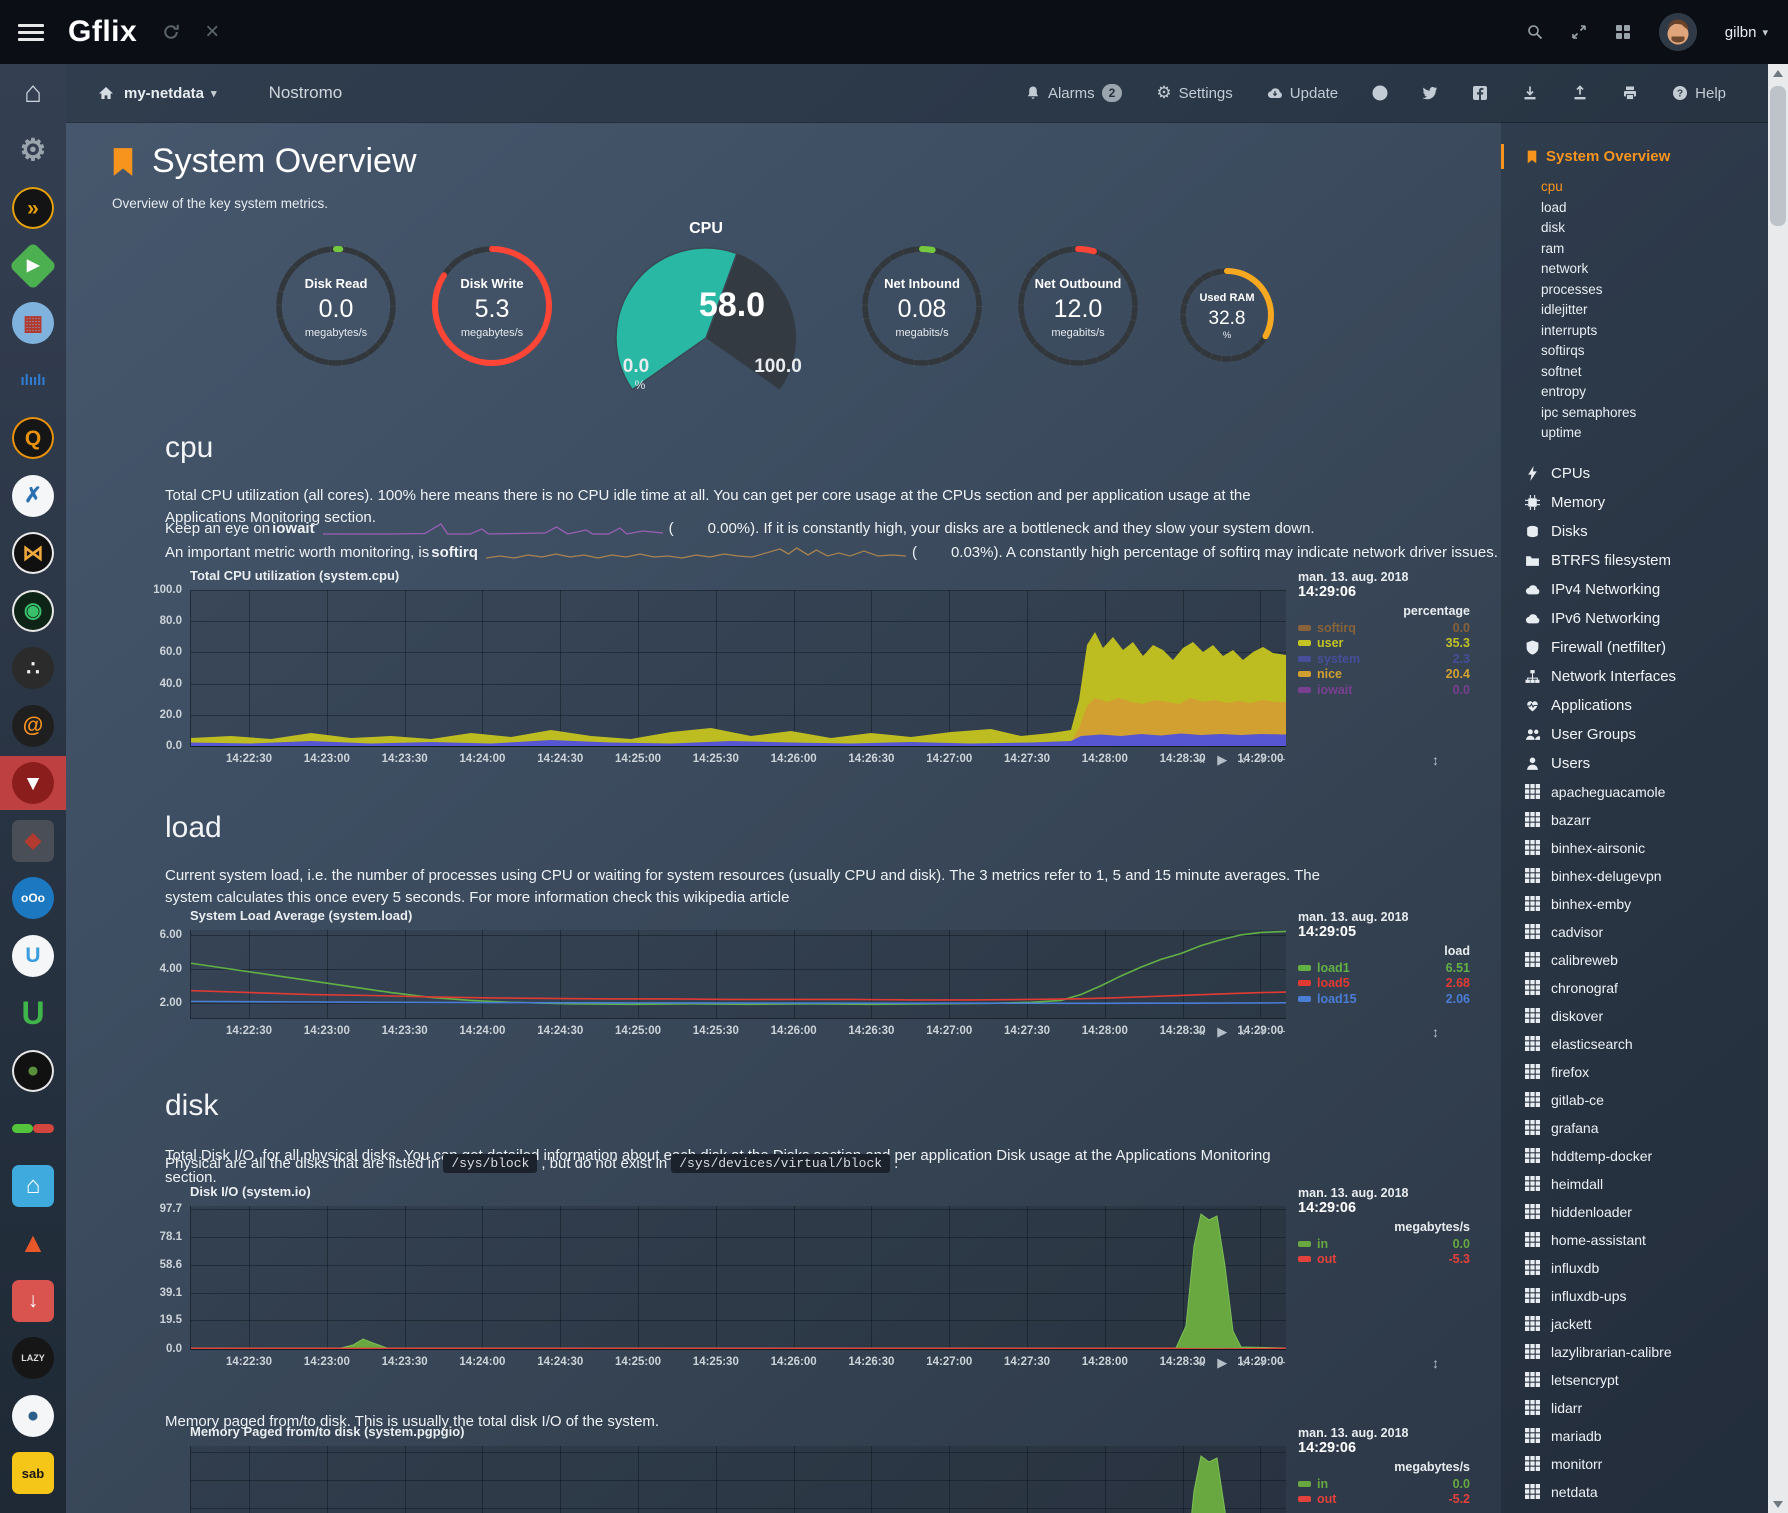 This screenshot has width=1788, height=1513. What do you see at coordinates (1384, 968) in the screenshot?
I see `legend-row-load1: load1 6.51` at bounding box center [1384, 968].